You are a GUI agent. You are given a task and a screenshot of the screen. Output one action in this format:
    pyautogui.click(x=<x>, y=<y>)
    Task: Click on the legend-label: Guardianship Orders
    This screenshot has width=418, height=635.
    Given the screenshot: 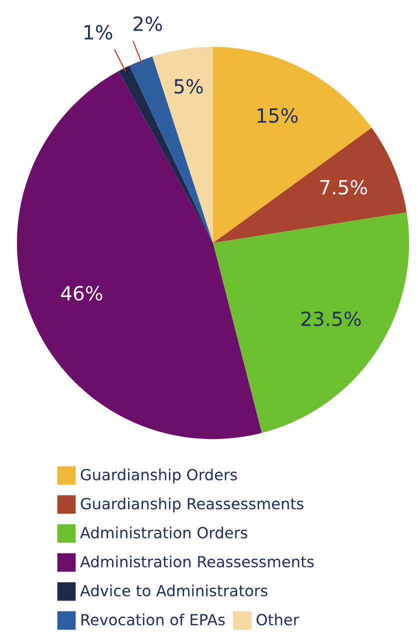 What is the action you would take?
    pyautogui.click(x=158, y=476)
    